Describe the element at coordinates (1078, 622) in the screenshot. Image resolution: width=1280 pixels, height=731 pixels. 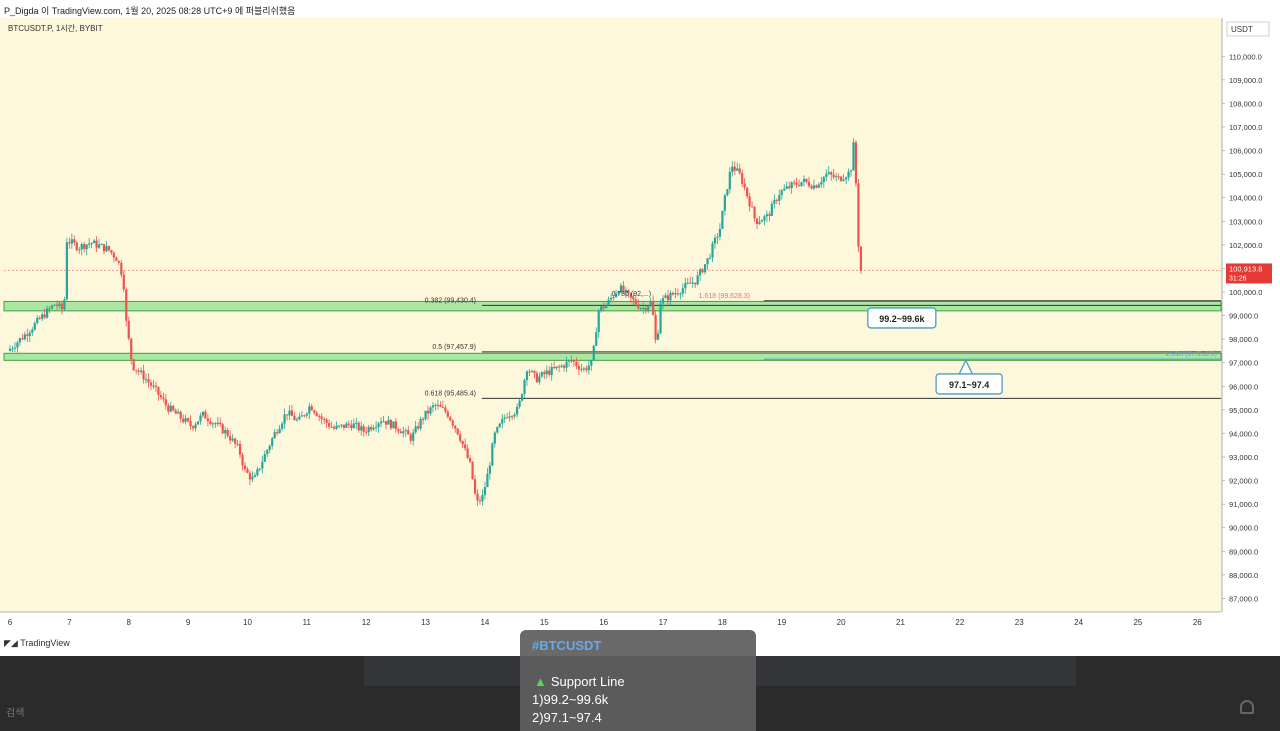
I see `time-tick-label: 24` at that location.